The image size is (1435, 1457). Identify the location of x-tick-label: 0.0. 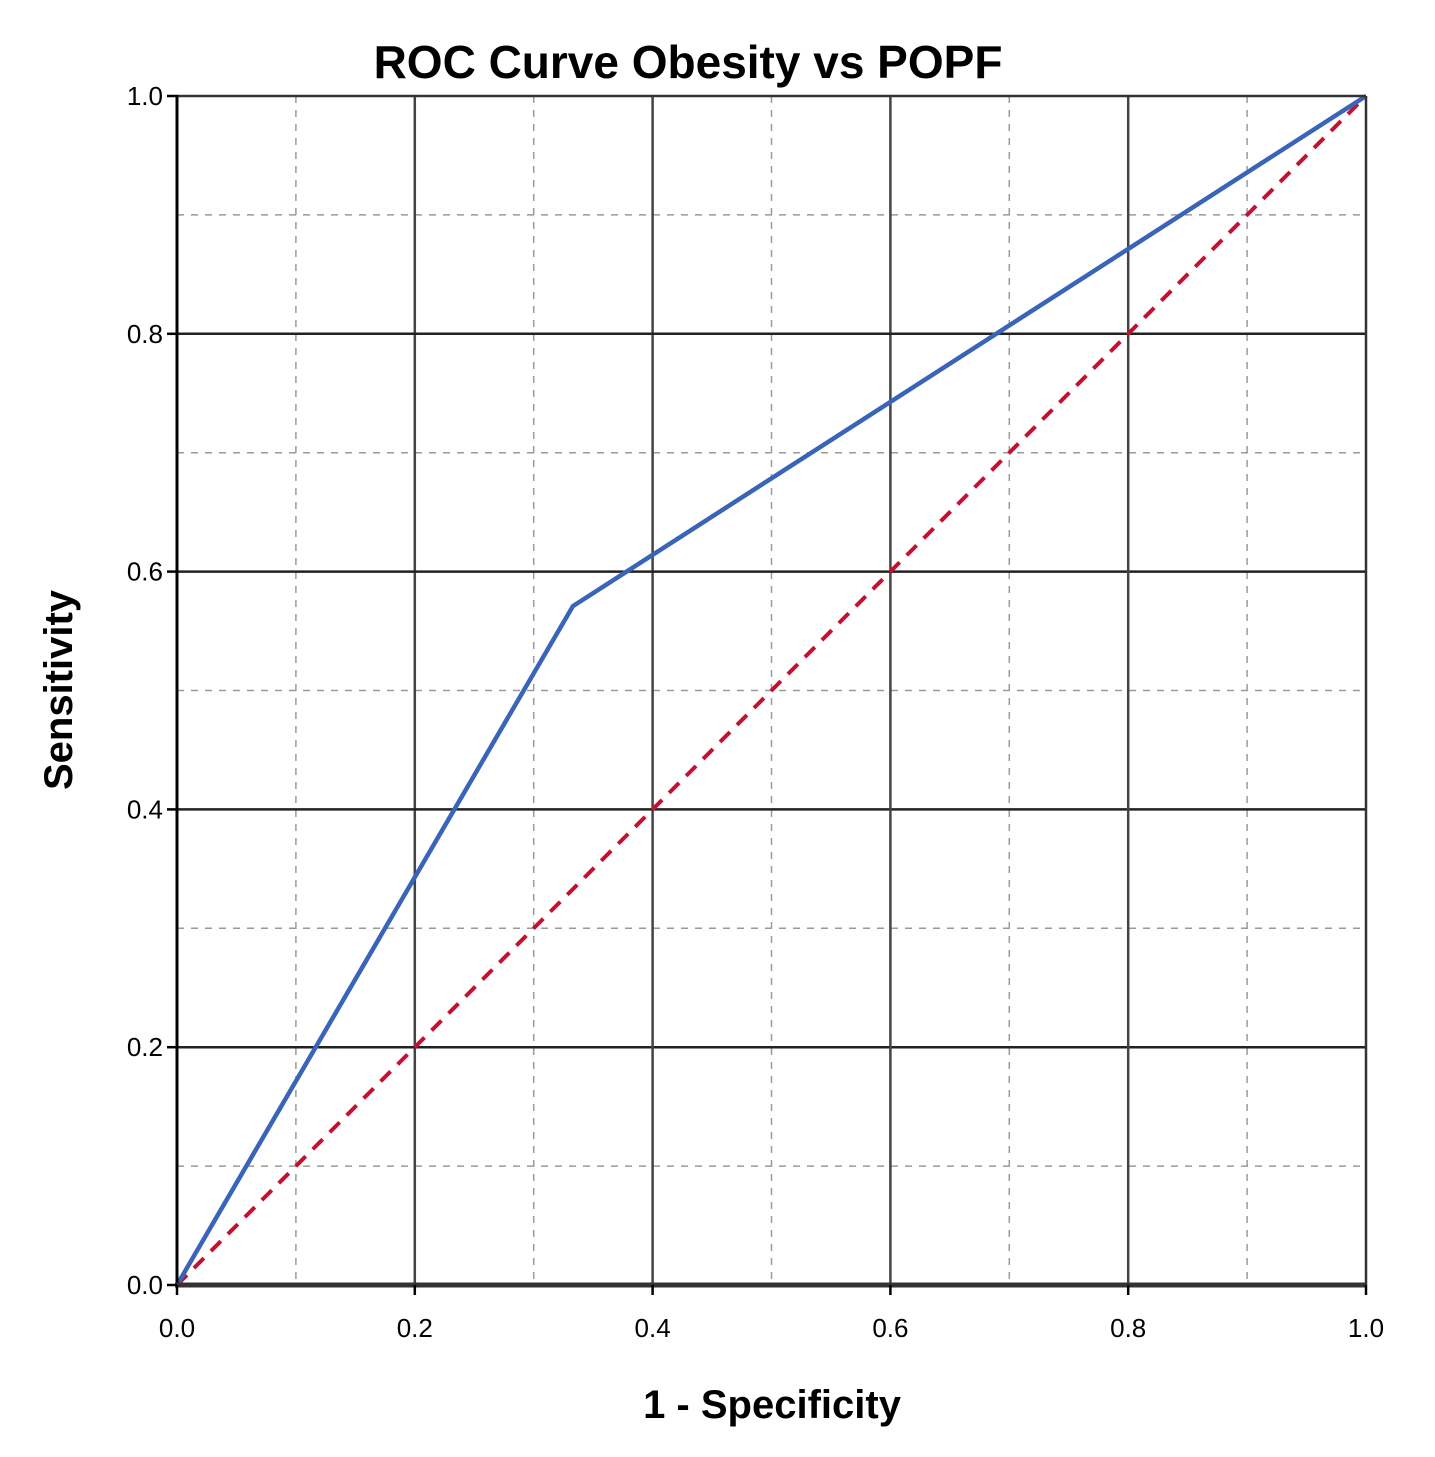
(177, 1328).